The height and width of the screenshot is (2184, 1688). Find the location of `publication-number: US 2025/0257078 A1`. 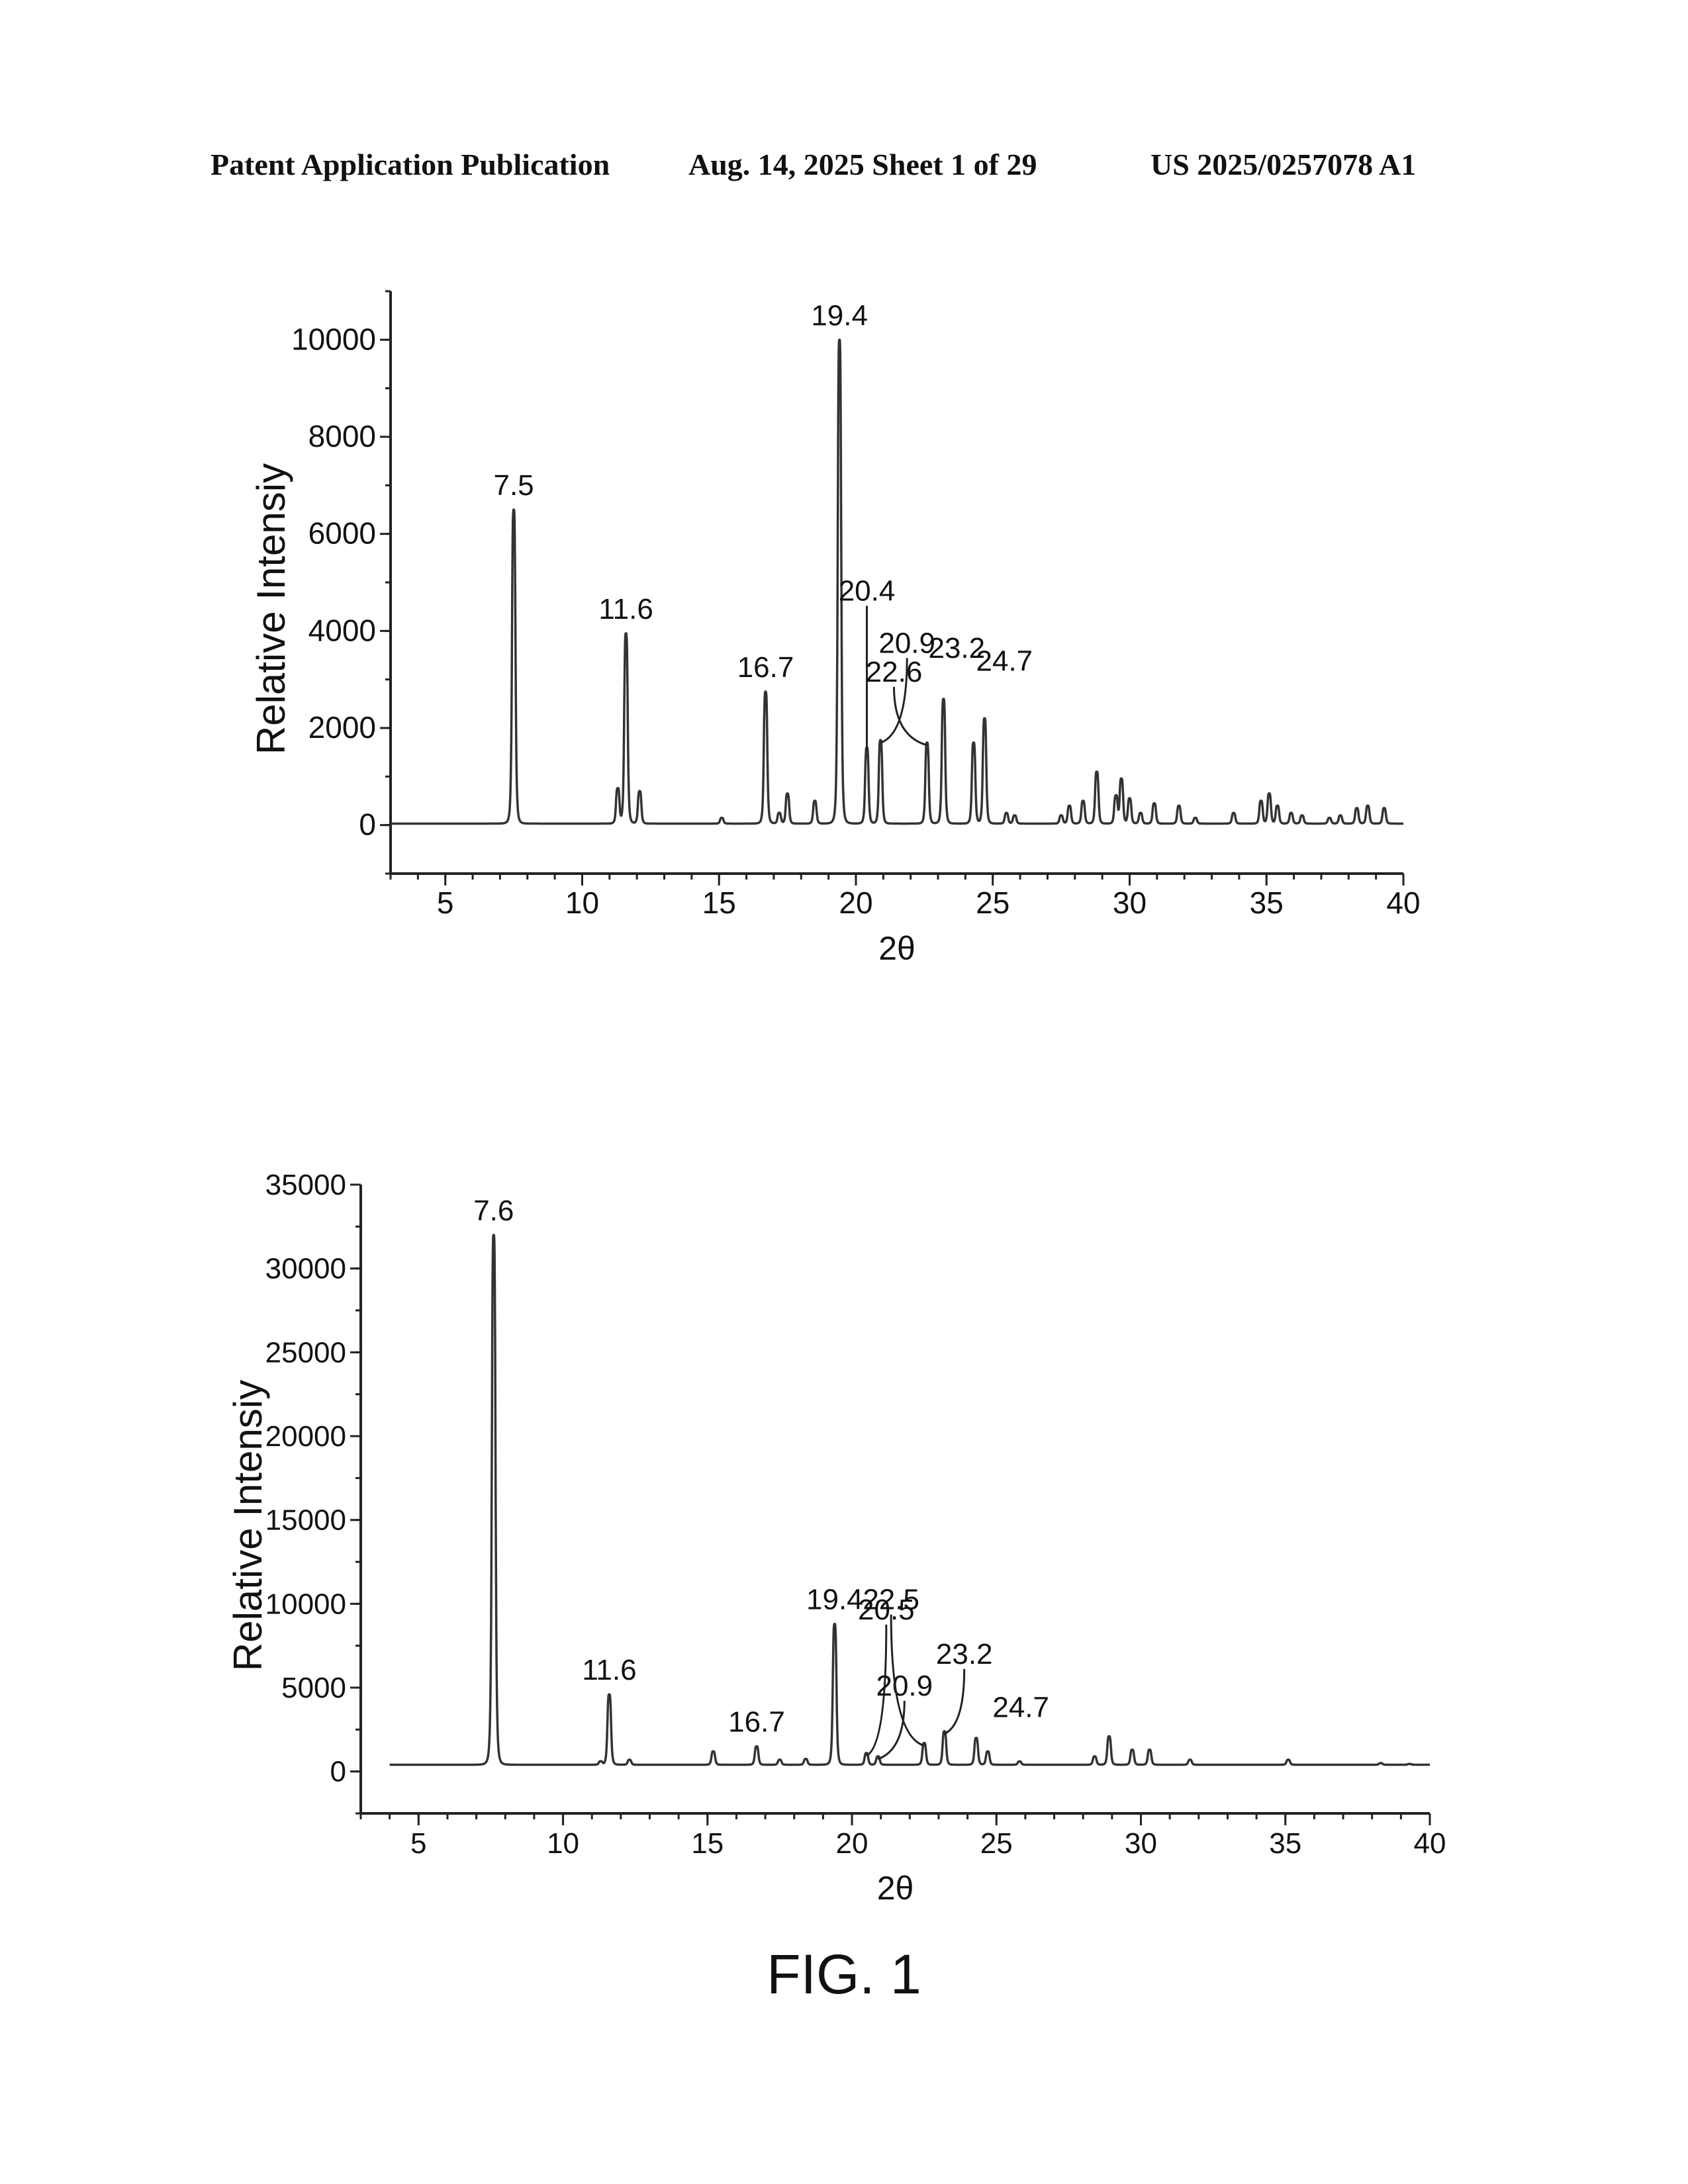

publication-number: US 2025/0257078 A1 is located at coordinates (1283, 164).